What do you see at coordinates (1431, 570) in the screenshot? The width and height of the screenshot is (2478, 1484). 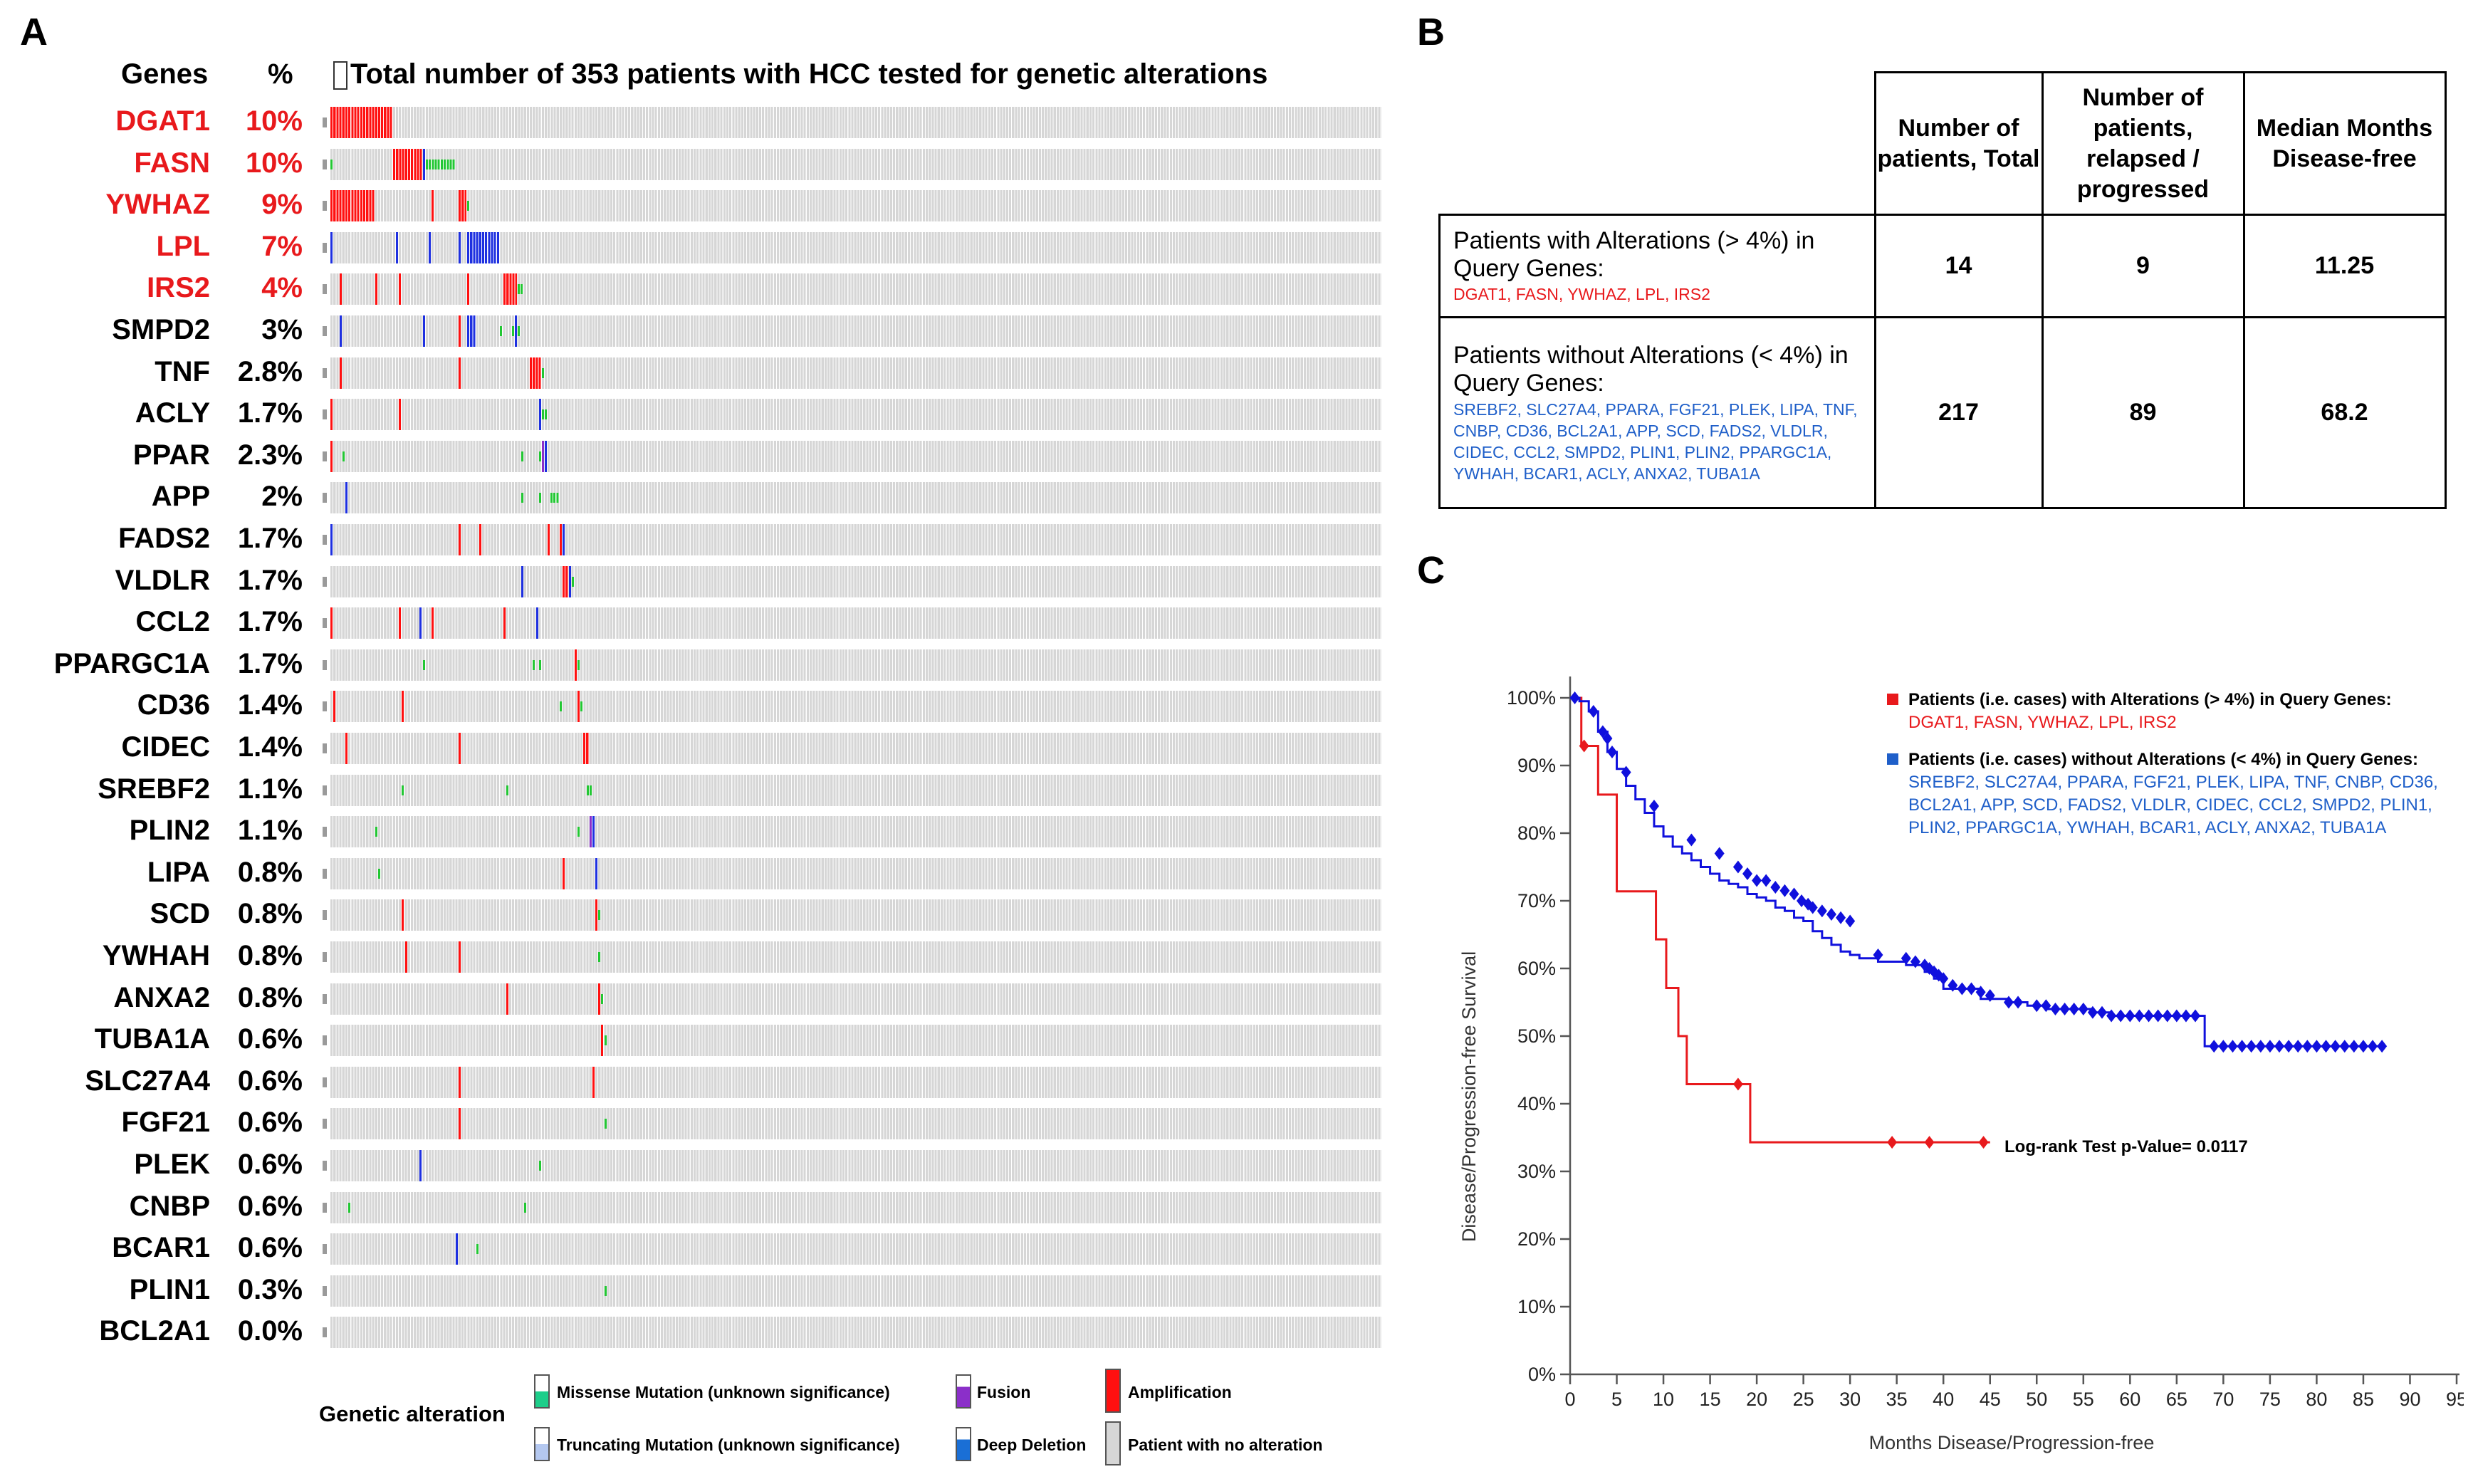 I see `panel-letter-c: C` at bounding box center [1431, 570].